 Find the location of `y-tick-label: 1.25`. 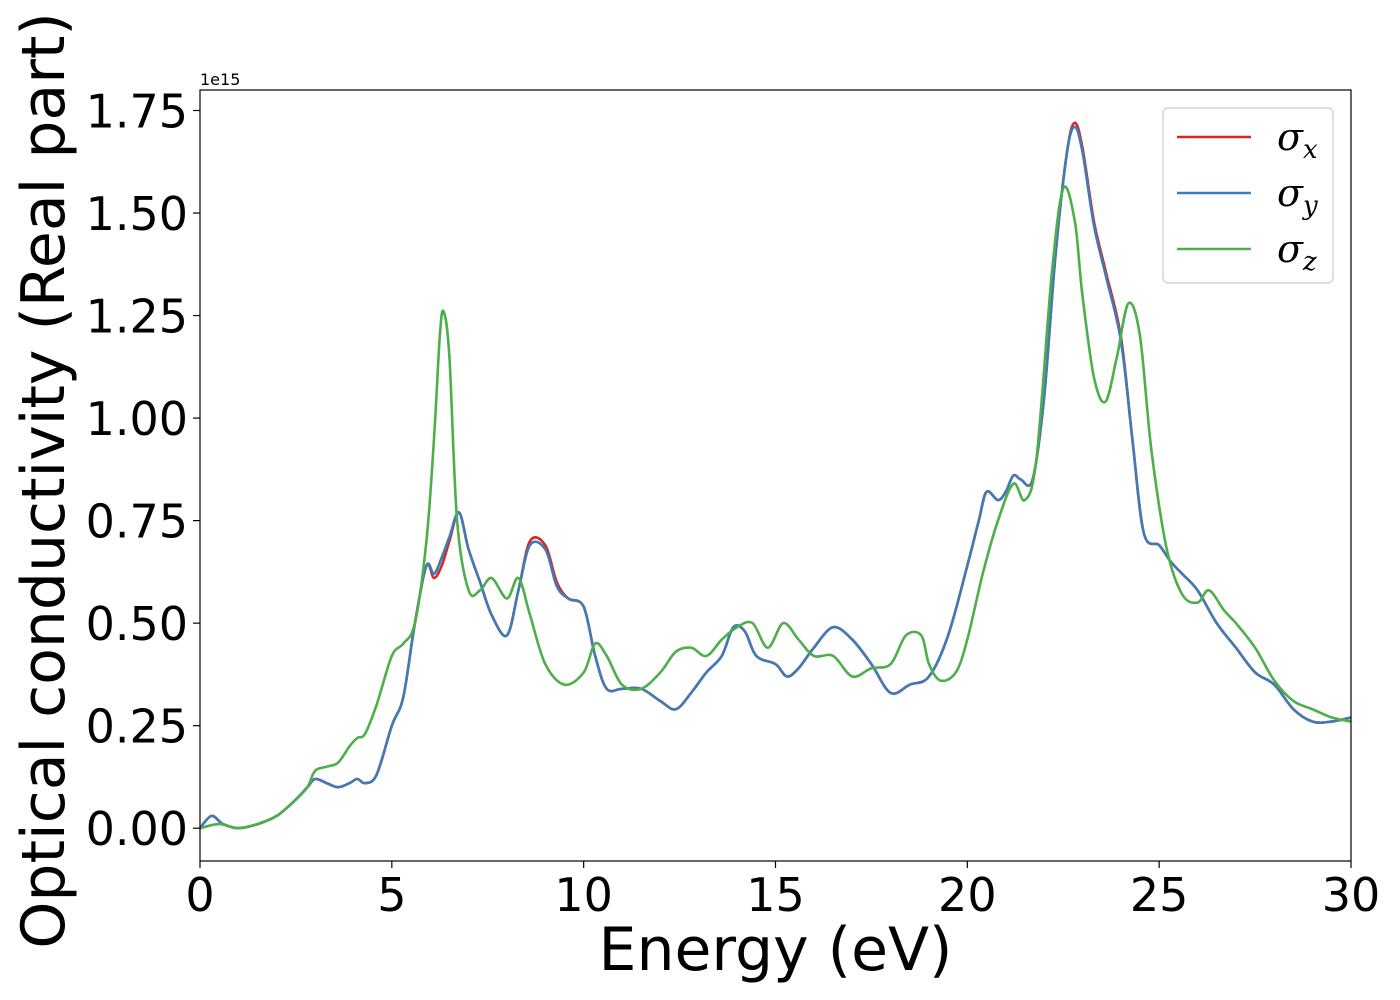

y-tick-label: 1.25 is located at coordinates (137, 317).